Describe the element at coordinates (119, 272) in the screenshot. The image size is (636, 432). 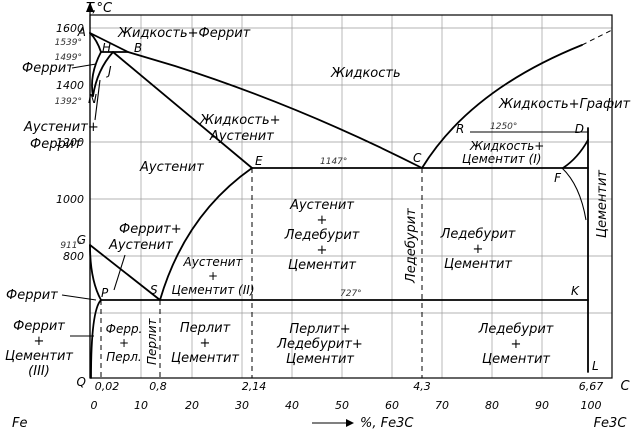
I see `ferrite-austenite-pointer` at that location.